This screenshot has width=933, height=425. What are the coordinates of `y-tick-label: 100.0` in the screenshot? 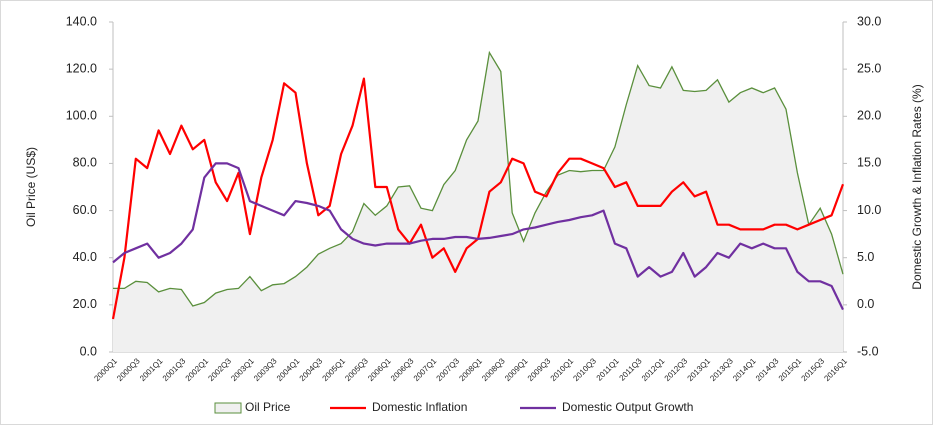 It's located at (81, 116).